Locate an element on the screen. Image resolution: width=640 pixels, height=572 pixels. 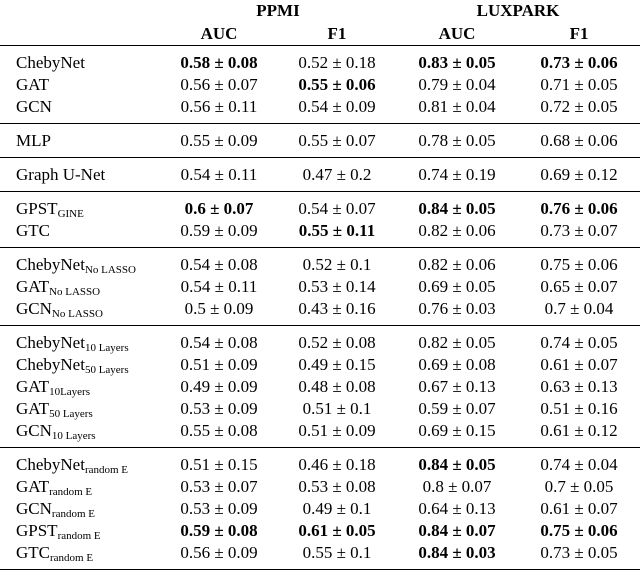
value-cell: 0.55 ± 0.11 is located at coordinates (337, 234).